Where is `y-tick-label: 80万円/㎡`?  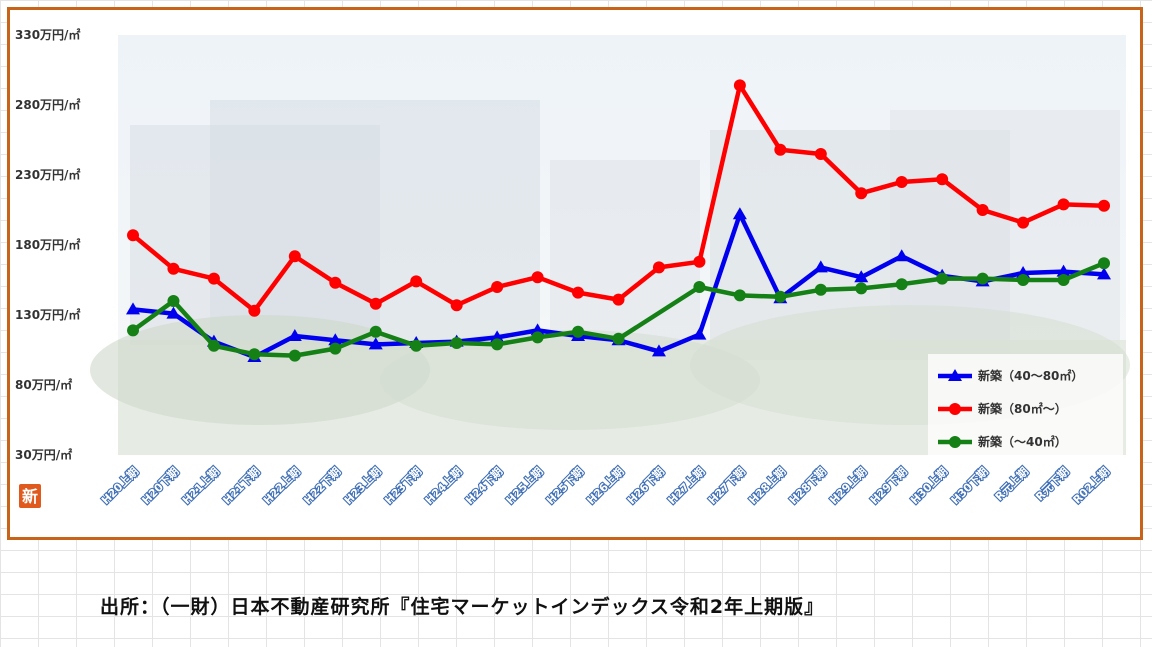
y-tick-label: 80万円/㎡ is located at coordinates (43, 384).